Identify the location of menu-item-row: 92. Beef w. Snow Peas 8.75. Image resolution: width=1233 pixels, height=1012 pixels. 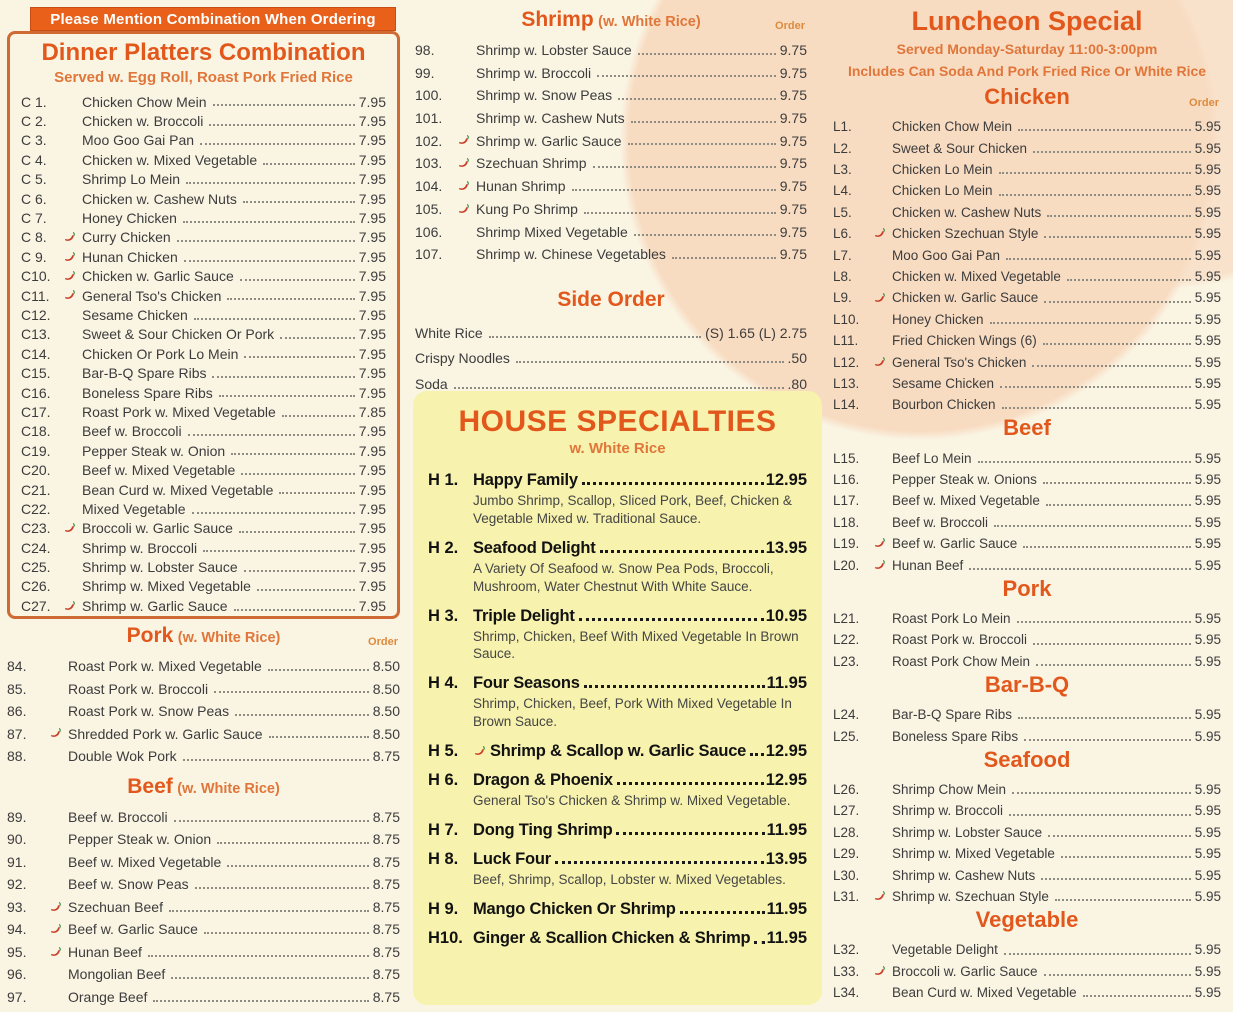
(203, 881).